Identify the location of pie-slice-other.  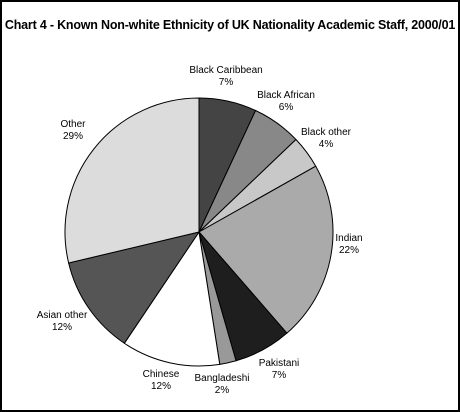
(132, 180).